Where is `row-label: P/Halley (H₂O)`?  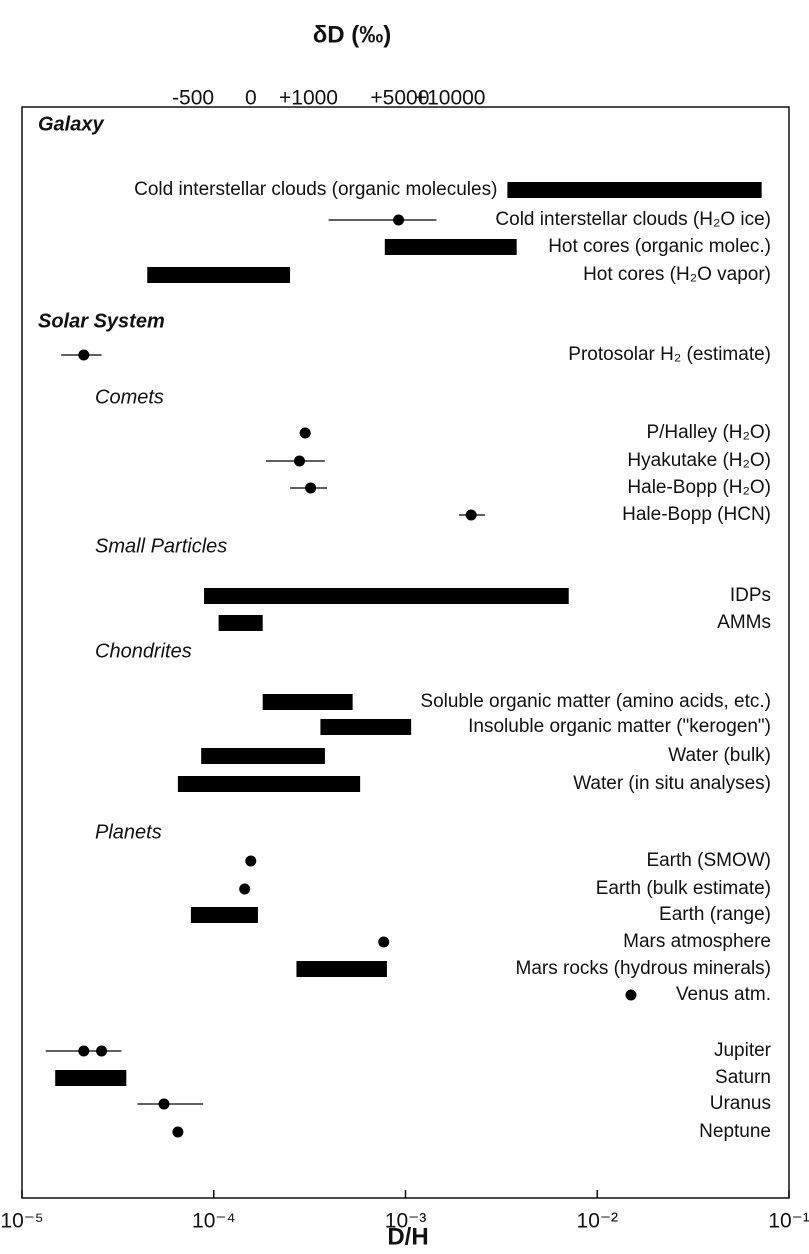
row-label: P/Halley (H₂O) is located at coordinates (708, 432).